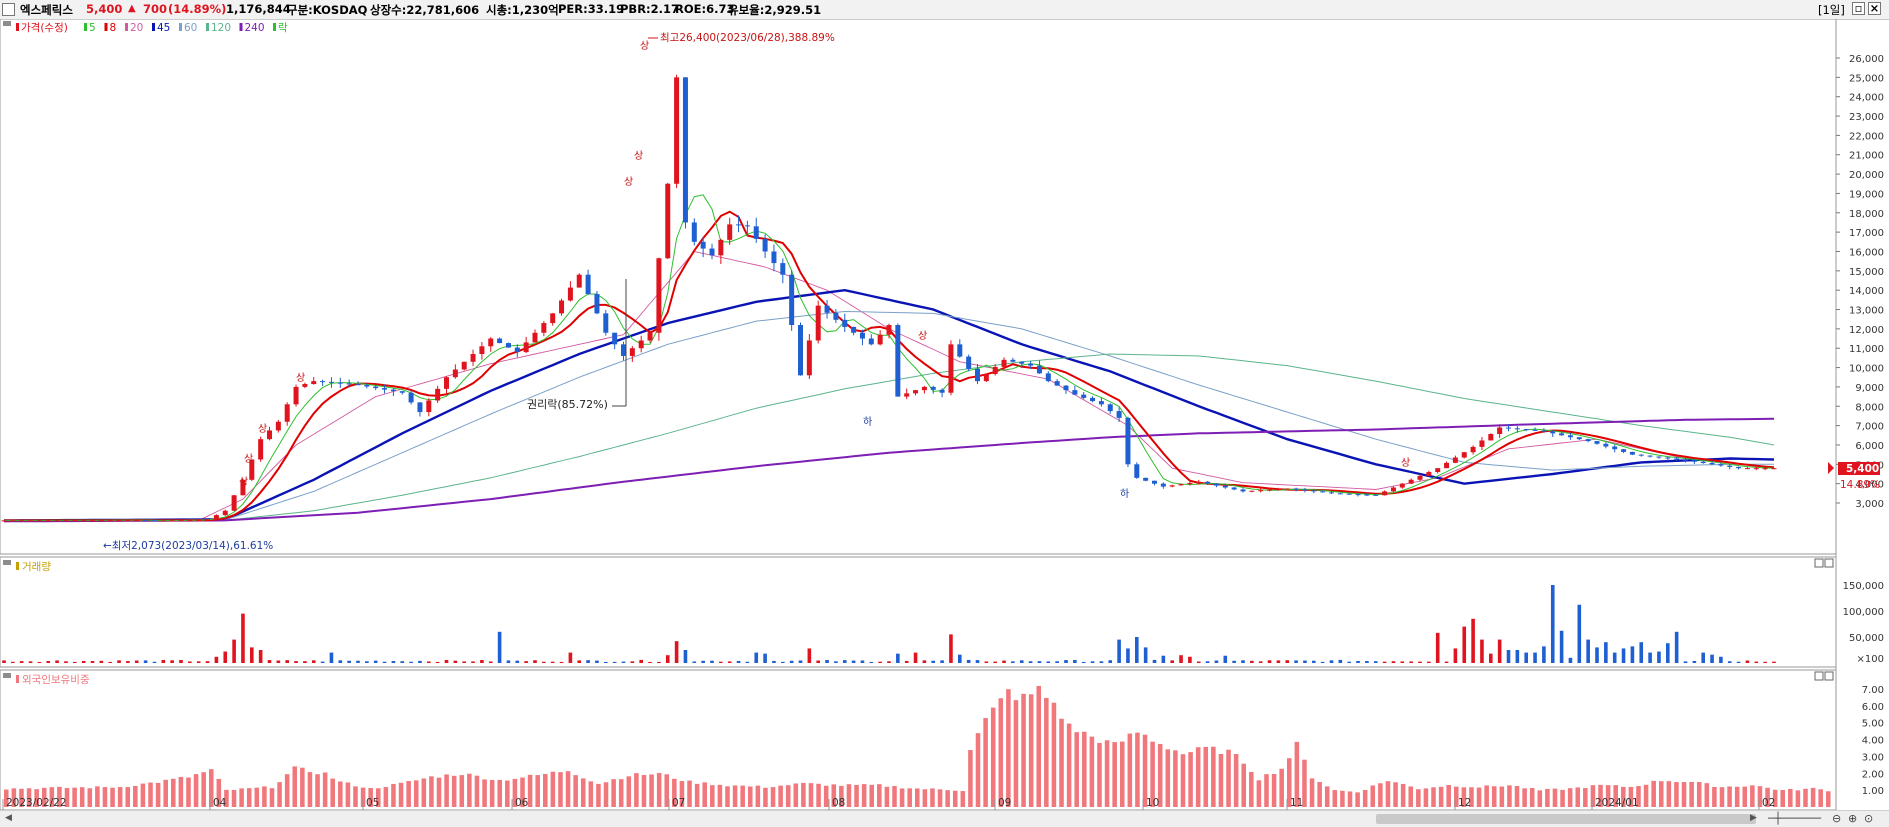 This screenshot has width=1889, height=827. I want to click on period-selector: [1일], so click(1831, 10).